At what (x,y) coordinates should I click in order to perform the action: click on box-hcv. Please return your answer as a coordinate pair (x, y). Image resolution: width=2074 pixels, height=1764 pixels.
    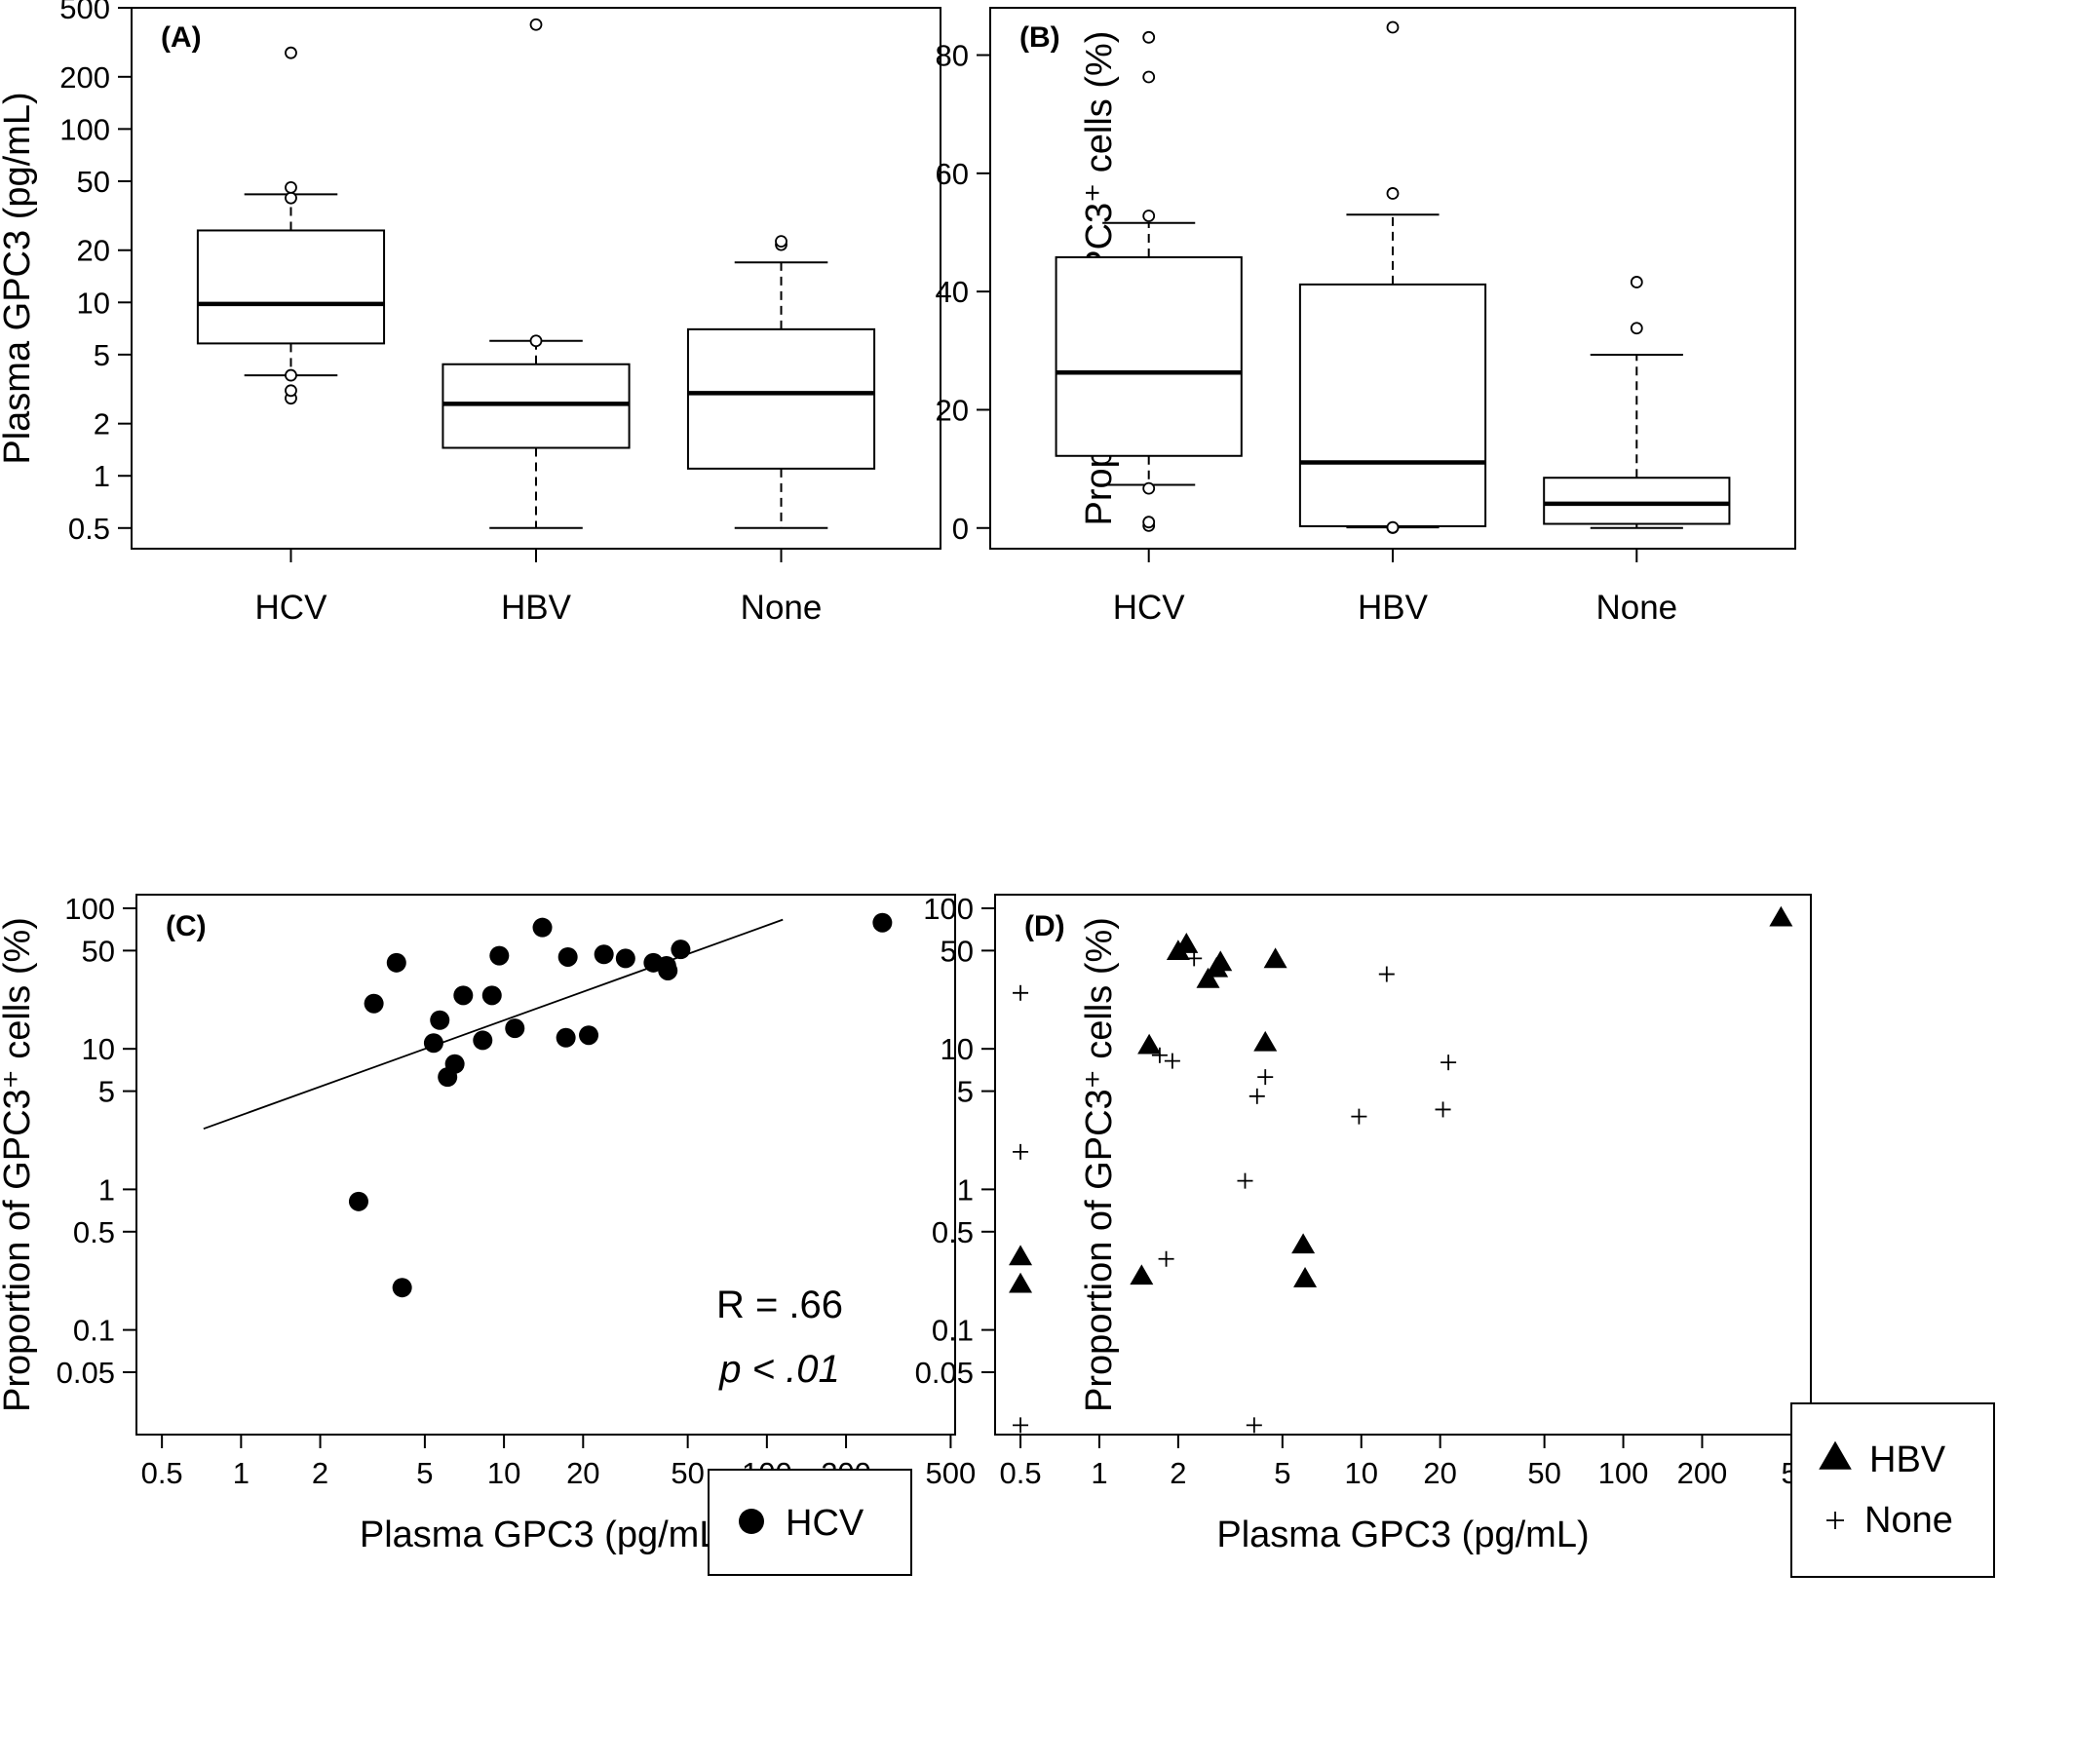
    Looking at the image, I should click on (1149, 281).